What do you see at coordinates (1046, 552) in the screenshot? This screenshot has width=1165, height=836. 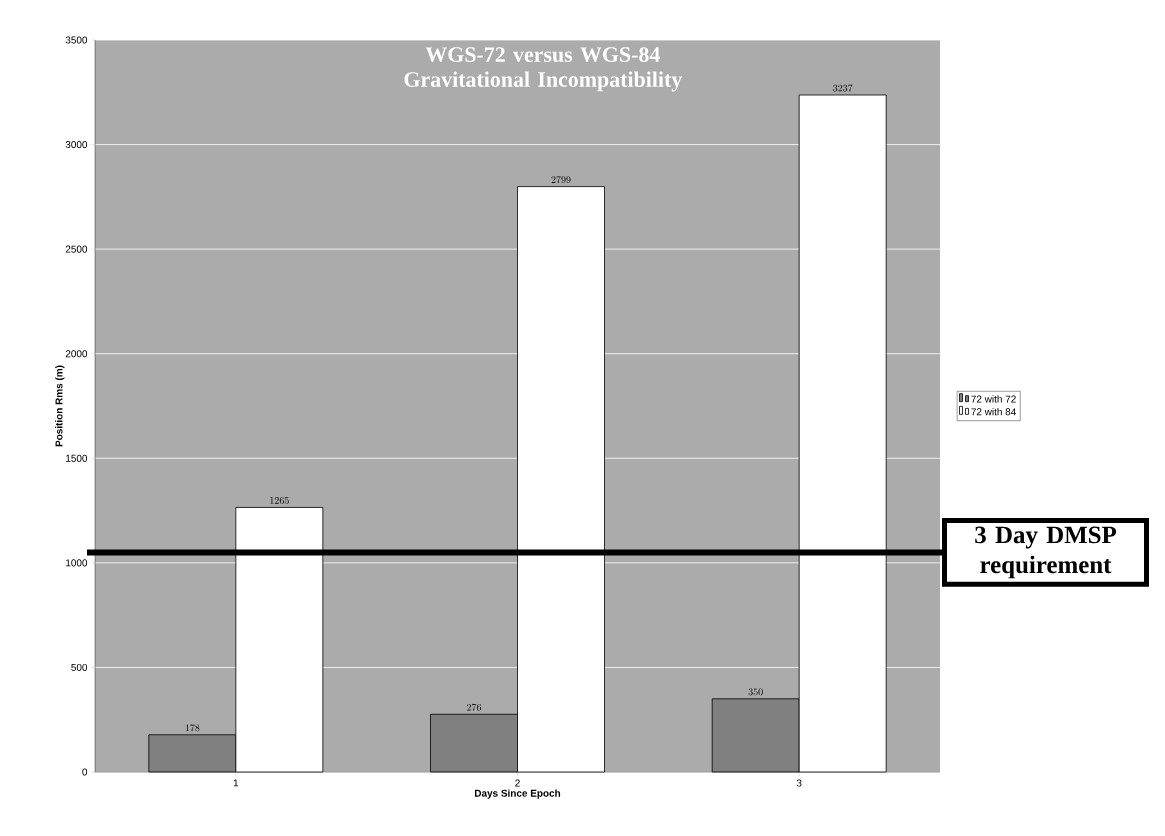 I see `ref-line-label: 3 Day DMSP requirement` at bounding box center [1046, 552].